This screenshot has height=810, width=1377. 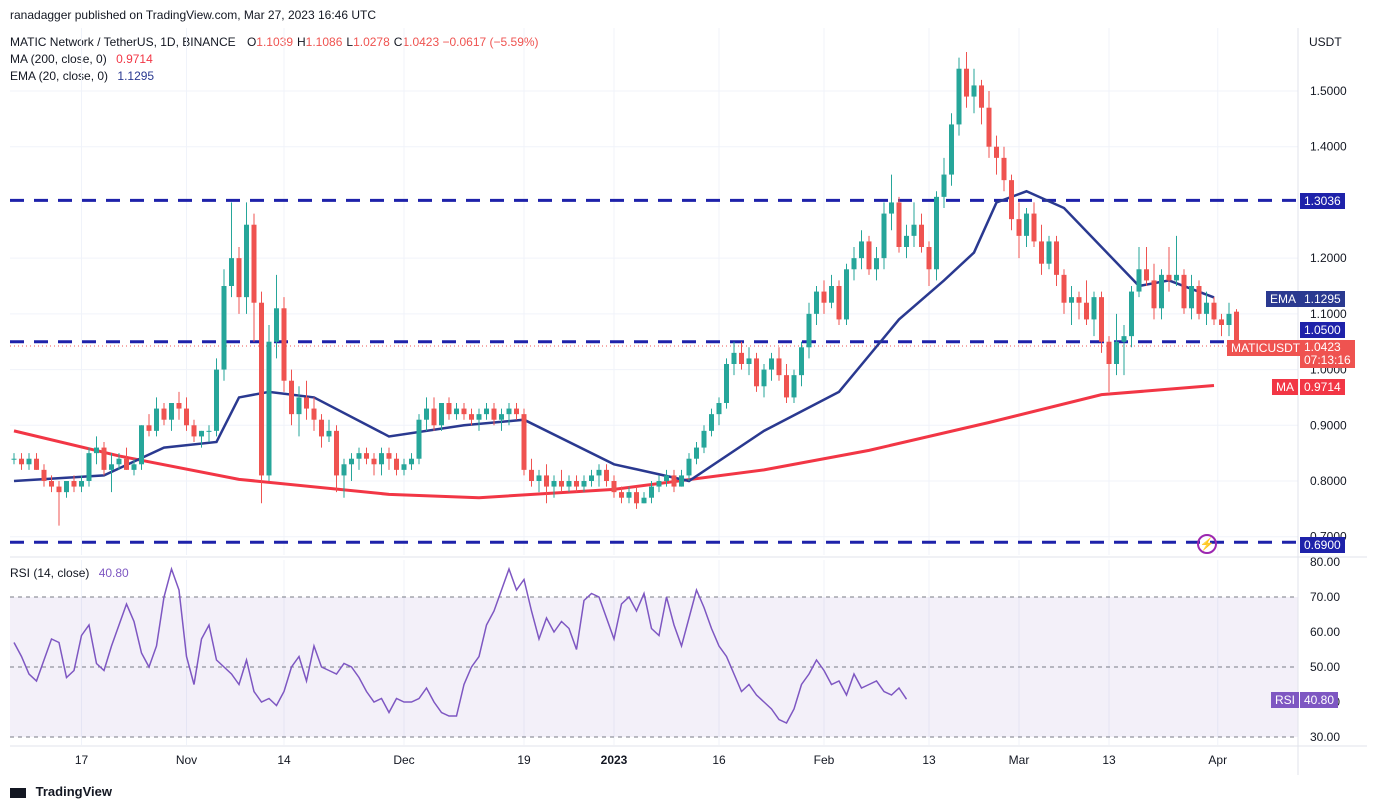 What do you see at coordinates (1266, 348) in the screenshot?
I see `symbol-tag: MATICUSDT` at bounding box center [1266, 348].